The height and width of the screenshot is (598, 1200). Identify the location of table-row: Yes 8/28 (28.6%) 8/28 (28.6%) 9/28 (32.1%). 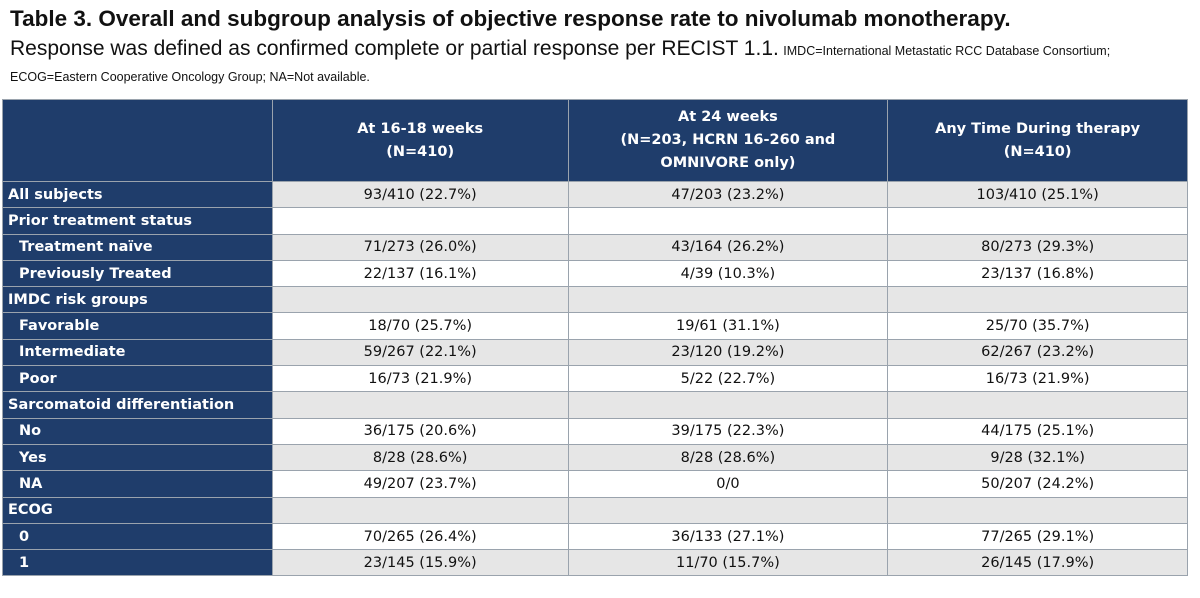
(595, 457).